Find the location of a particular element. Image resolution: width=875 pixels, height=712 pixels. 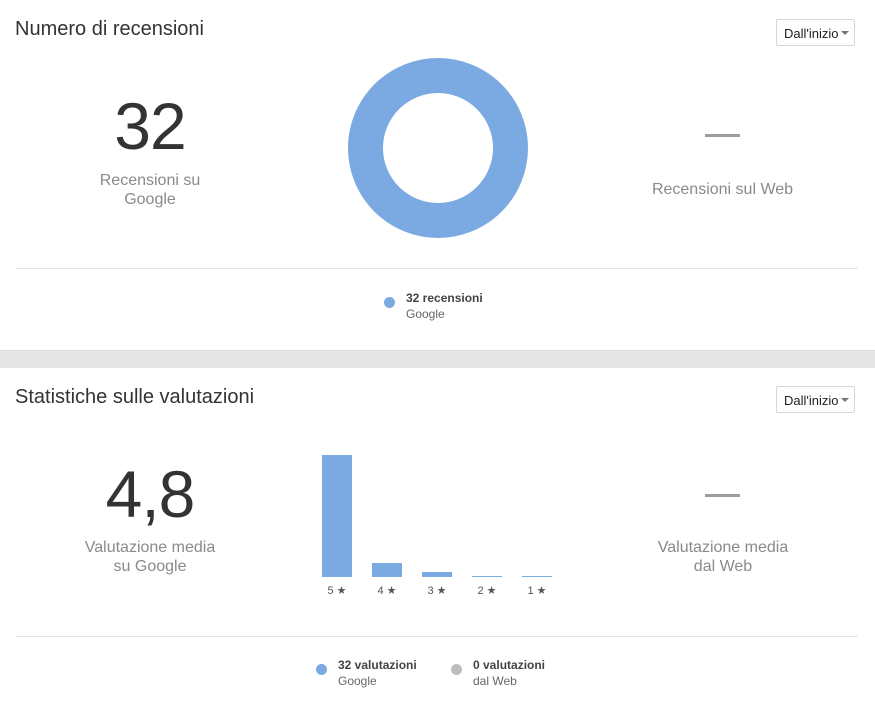

google-average-caption-line2: su Google is located at coordinates (150, 566).